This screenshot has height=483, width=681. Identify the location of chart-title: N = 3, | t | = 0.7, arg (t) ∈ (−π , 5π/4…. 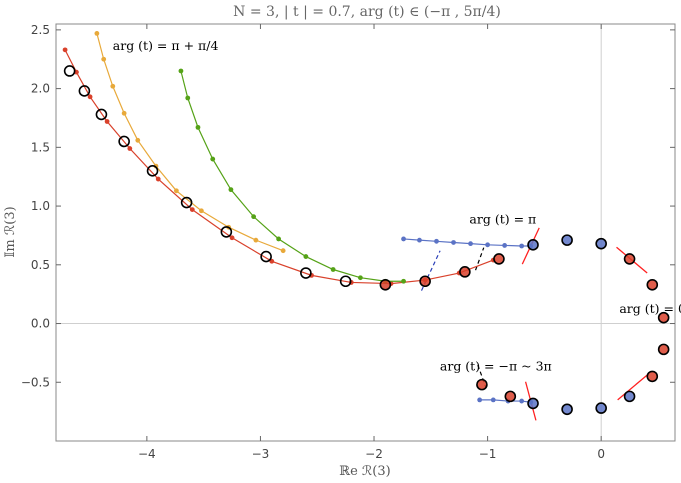
(367, 12).